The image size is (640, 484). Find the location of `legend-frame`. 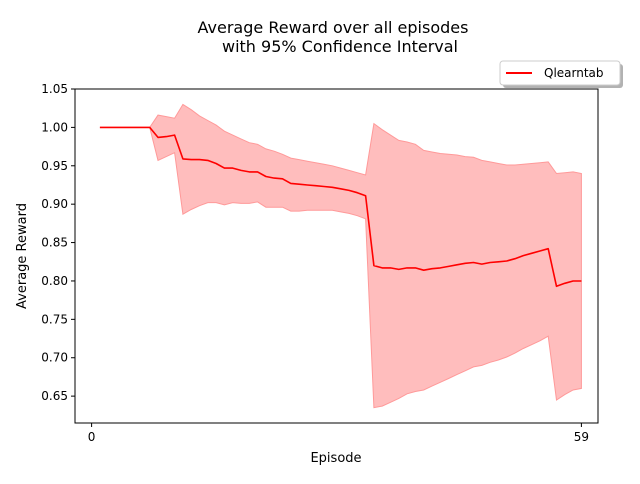

legend-frame is located at coordinates (560, 73).